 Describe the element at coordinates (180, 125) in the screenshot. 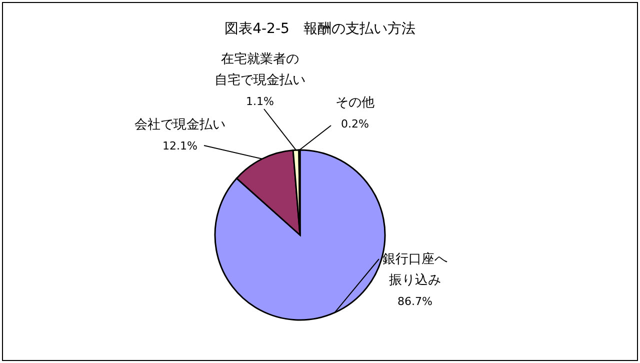

I see `slice-label: 会社で現金払い` at that location.